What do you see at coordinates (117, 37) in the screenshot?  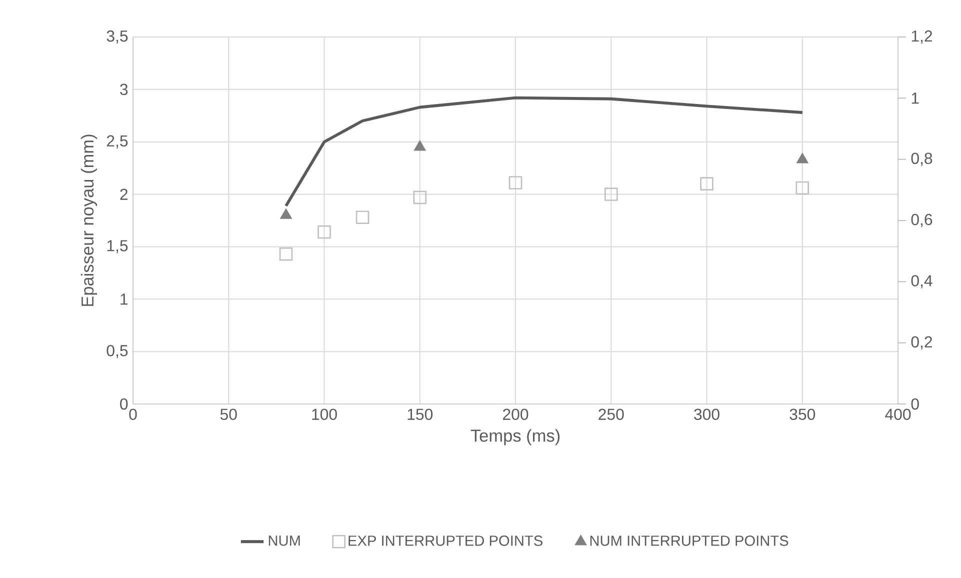 I see `y-tick-label: 3,5` at bounding box center [117, 37].